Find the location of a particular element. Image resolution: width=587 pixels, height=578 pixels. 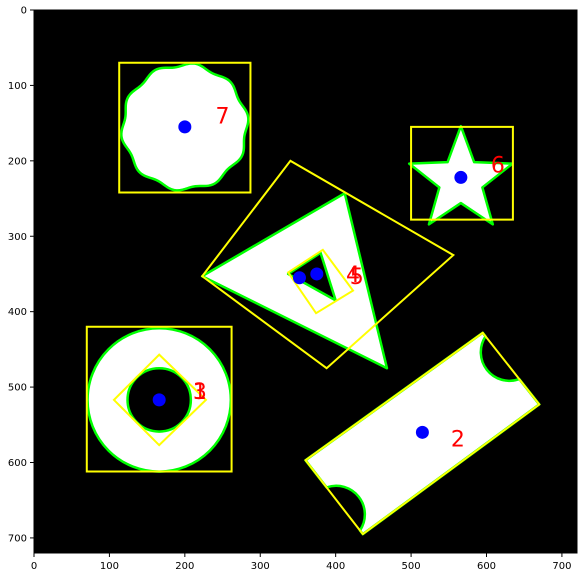

x-tick-label: 600 is located at coordinates (486, 566).